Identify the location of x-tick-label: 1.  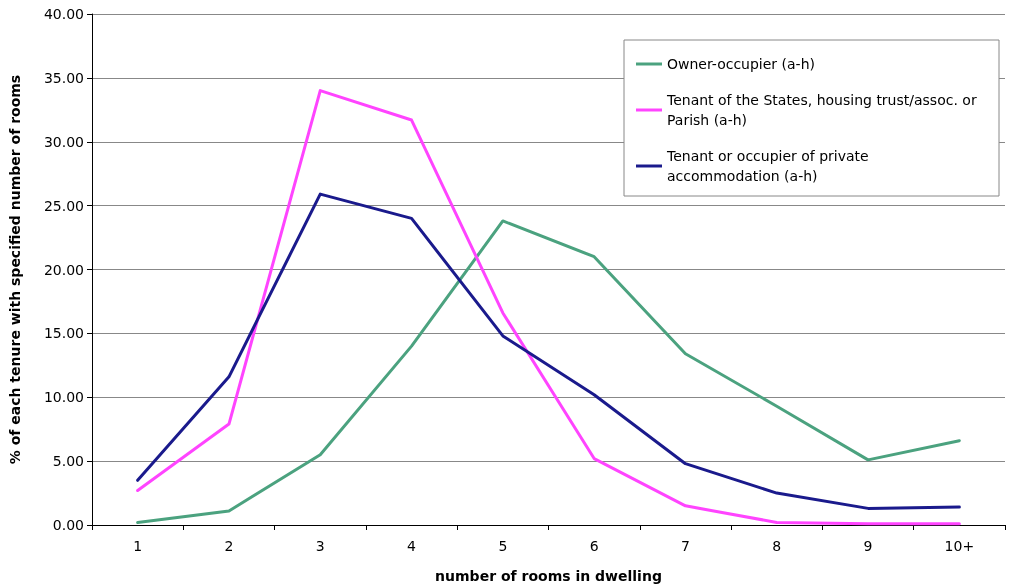
(138, 546).